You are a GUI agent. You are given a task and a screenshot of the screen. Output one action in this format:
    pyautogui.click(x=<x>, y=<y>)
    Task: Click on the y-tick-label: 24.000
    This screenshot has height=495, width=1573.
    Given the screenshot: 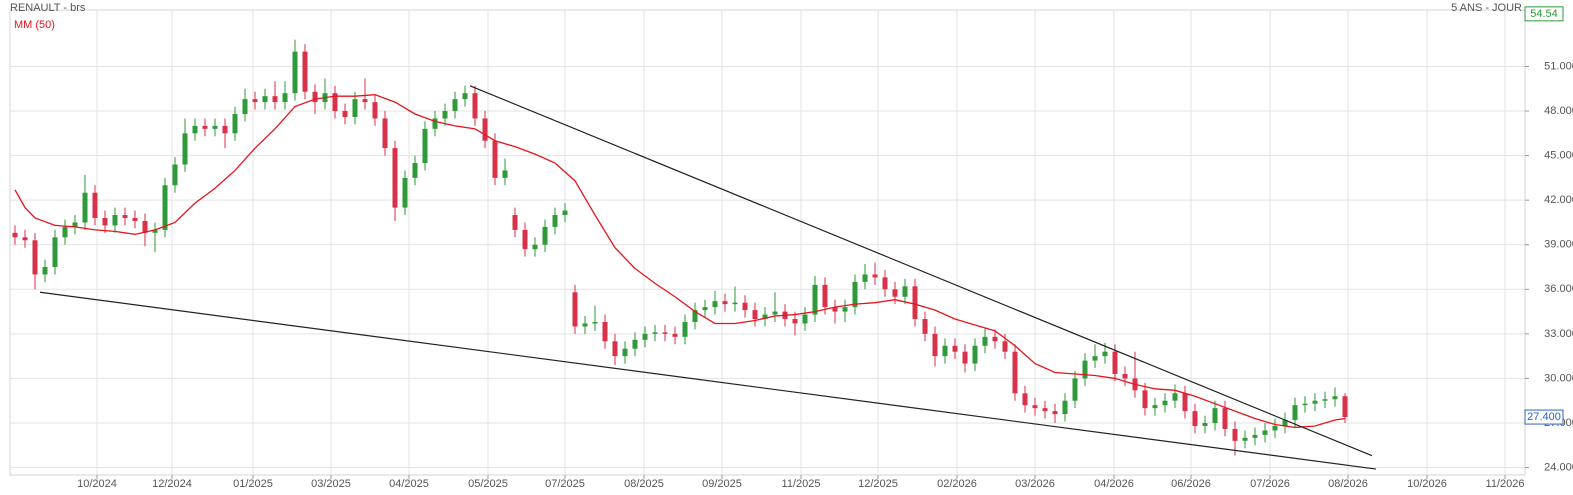 What is the action you would take?
    pyautogui.click(x=1558, y=467)
    